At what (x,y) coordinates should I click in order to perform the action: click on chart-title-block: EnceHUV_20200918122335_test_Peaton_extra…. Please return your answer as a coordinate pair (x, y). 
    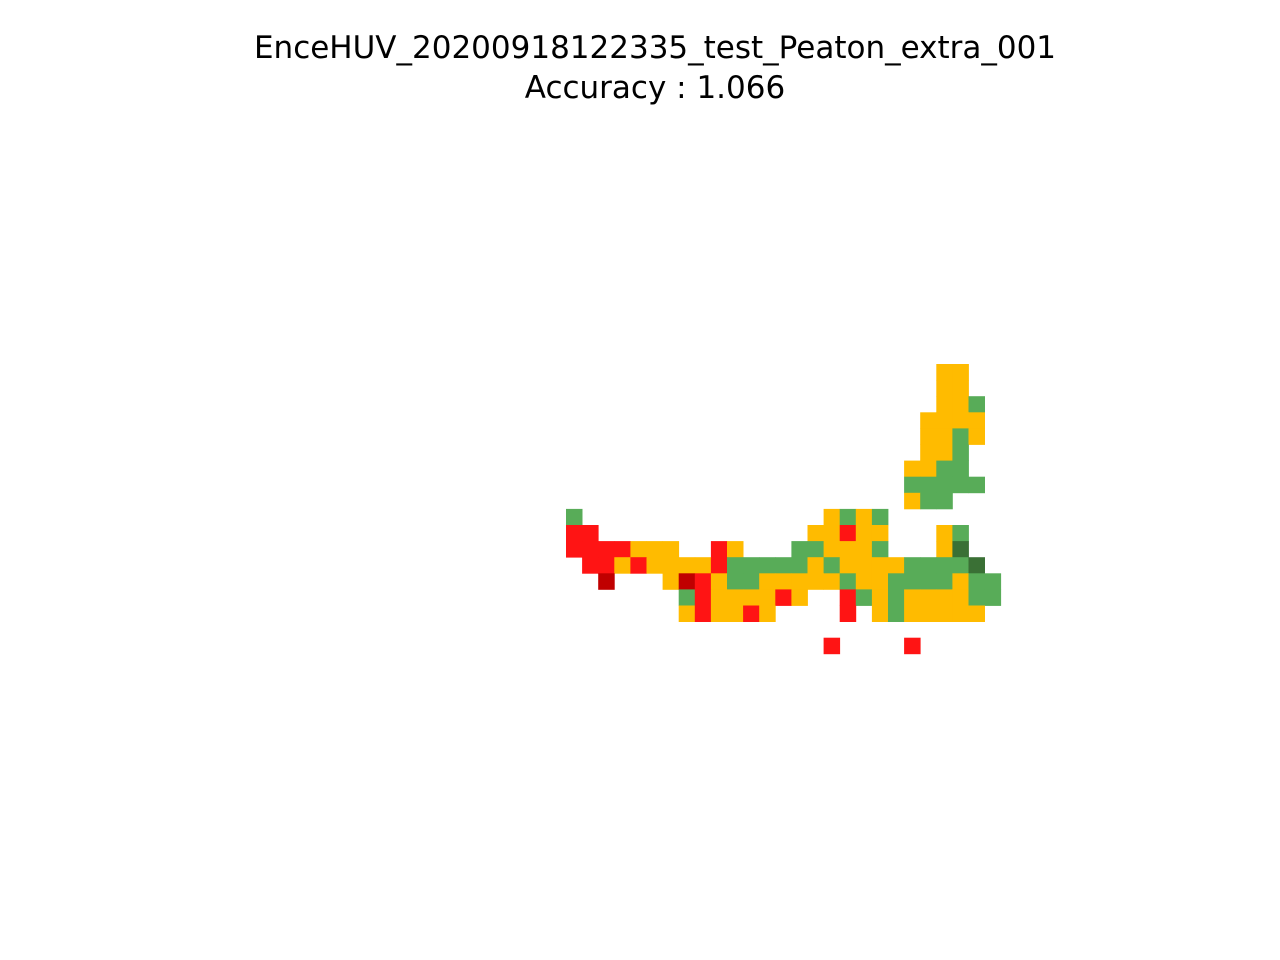
    Looking at the image, I should click on (640, 68).